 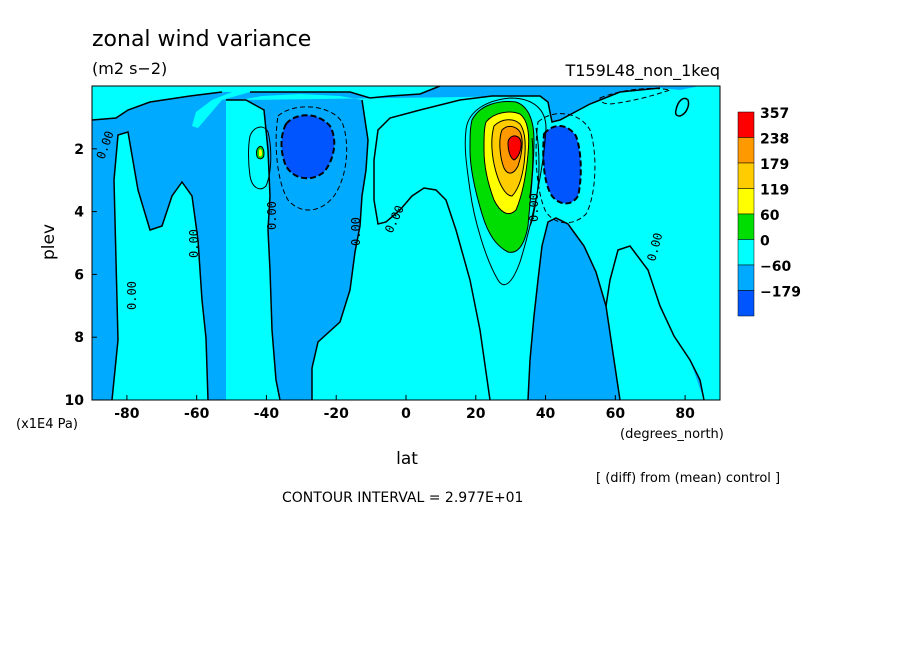 What do you see at coordinates (775, 267) in the screenshot?
I see `legend-label: −60` at bounding box center [775, 267].